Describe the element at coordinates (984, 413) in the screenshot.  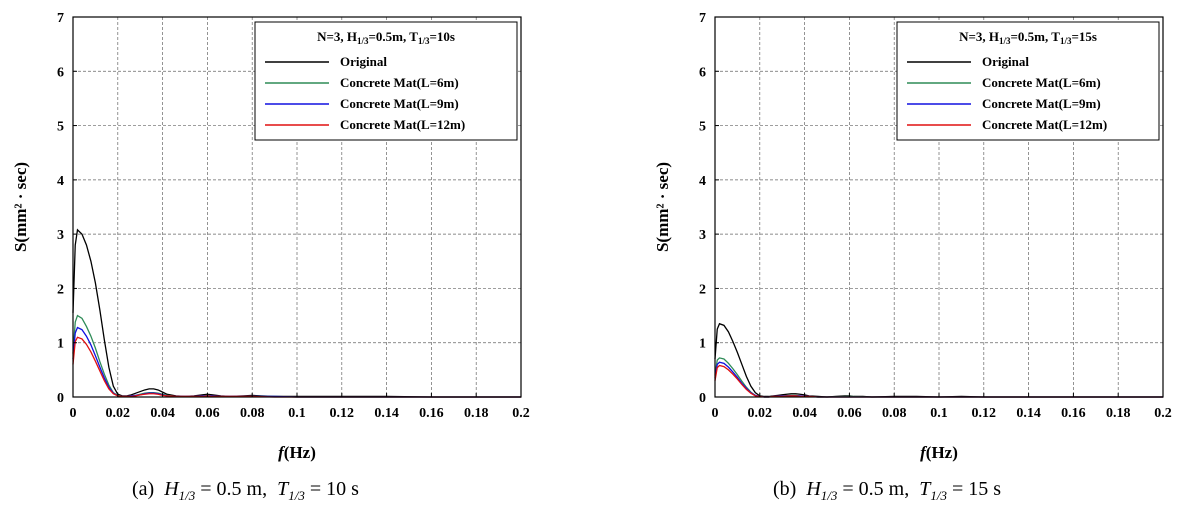
I see `chart-b-xtick-label: 0.12` at that location.